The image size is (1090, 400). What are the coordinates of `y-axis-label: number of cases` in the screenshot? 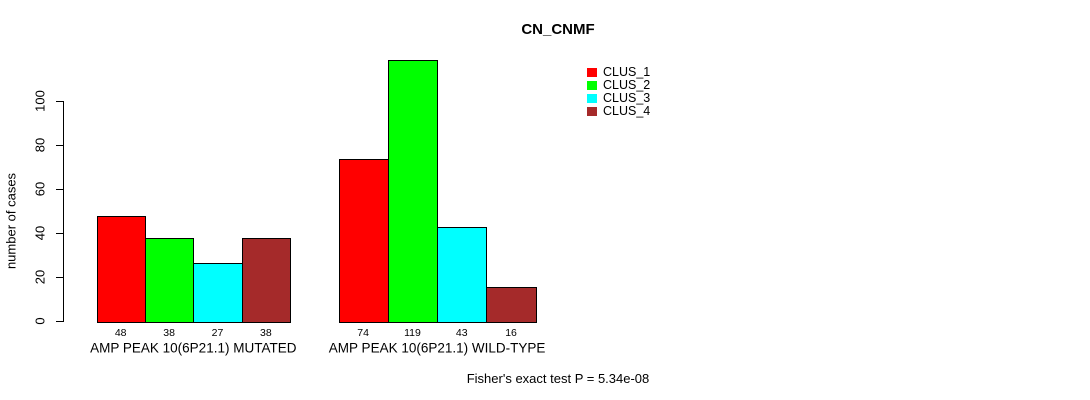 It's located at (11, 221).